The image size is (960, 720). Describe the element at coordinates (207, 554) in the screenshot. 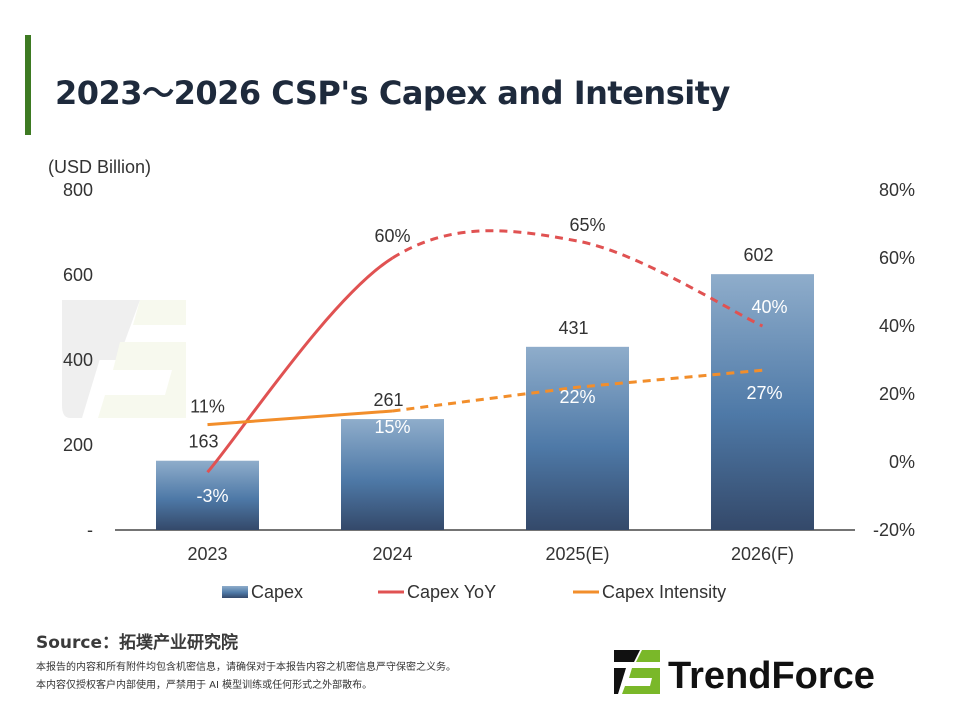

I see `x-tick-label: 2023` at that location.